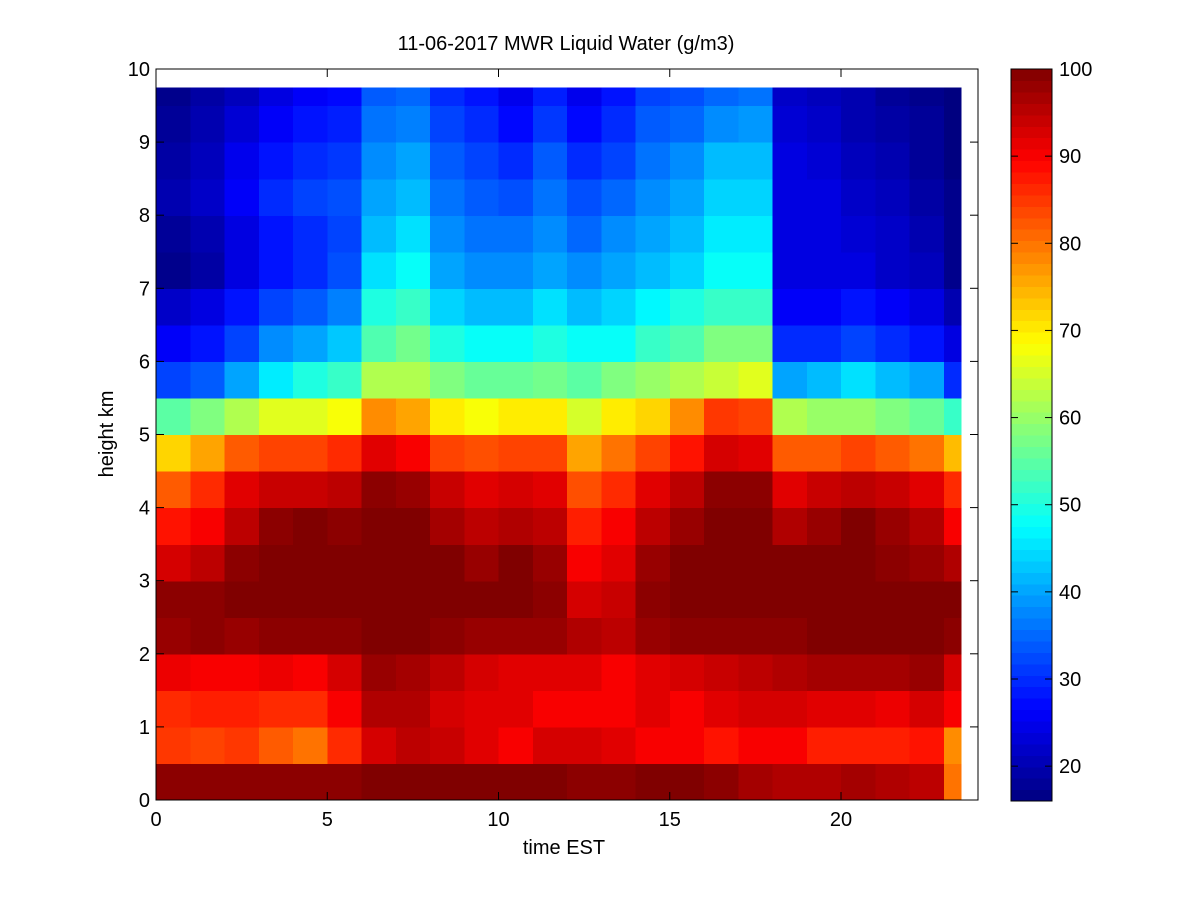 This screenshot has height=905, width=1200. I want to click on y-tick-label: 7, so click(144, 289).